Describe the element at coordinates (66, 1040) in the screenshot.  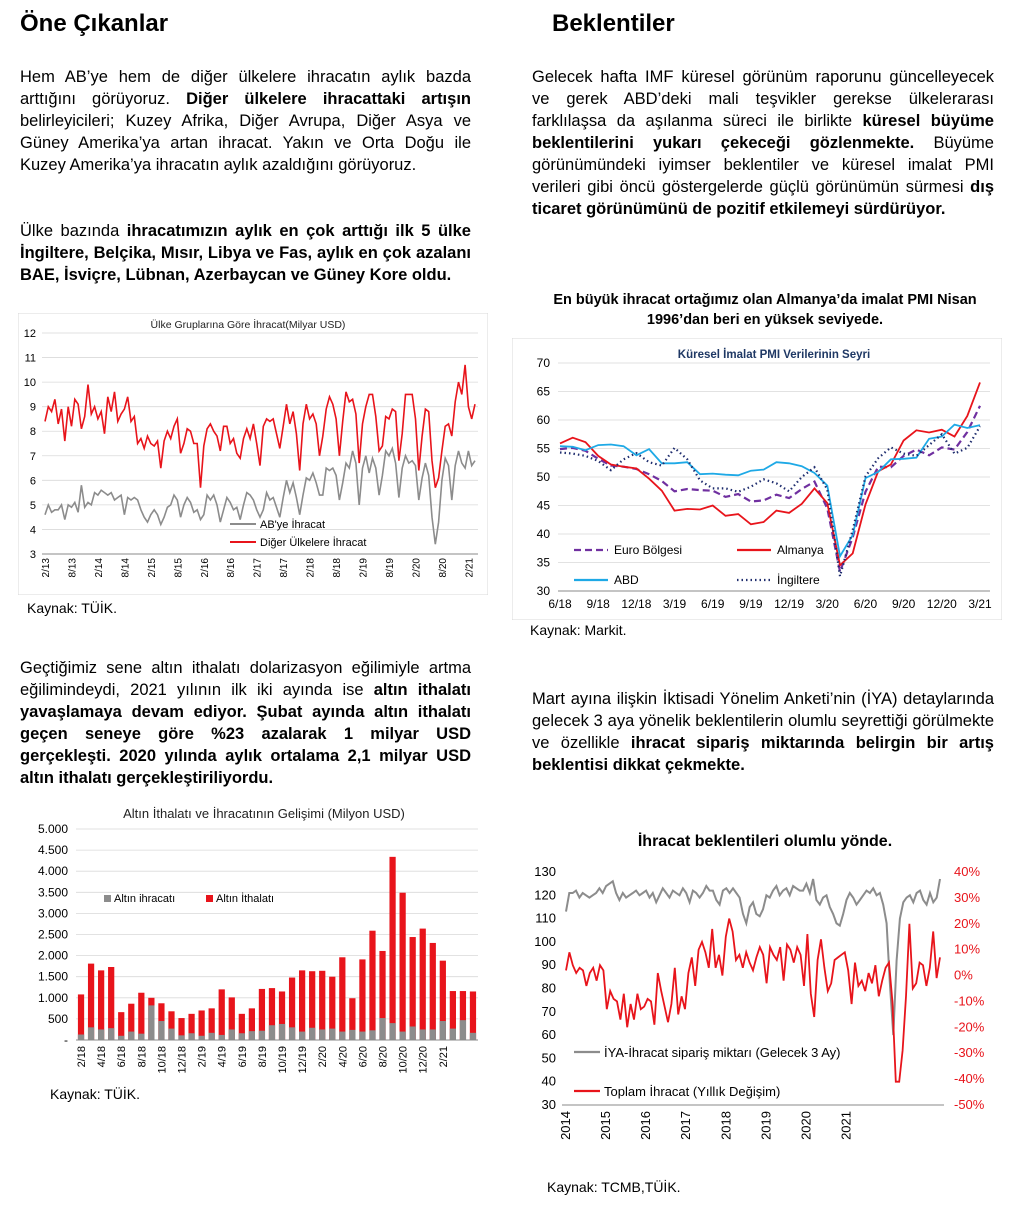
I see `y-tick-label: -` at that location.